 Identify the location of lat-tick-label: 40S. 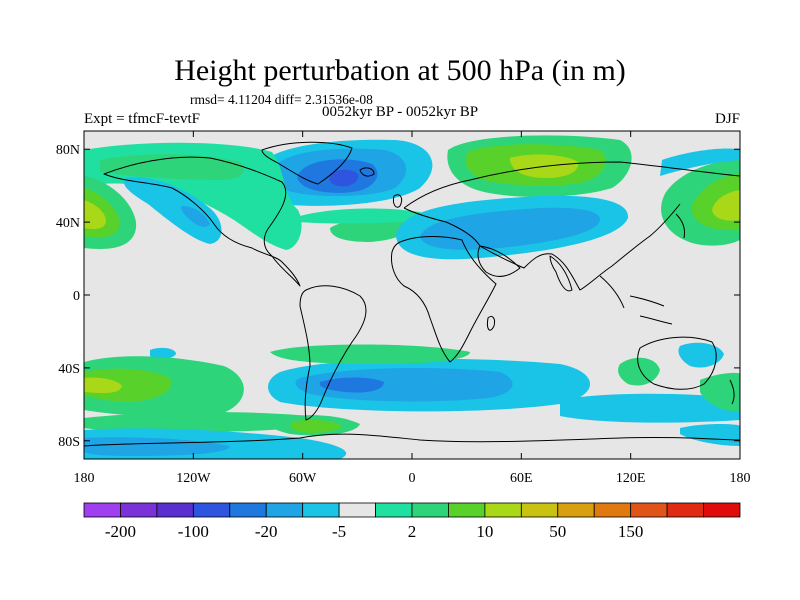
(69, 369).